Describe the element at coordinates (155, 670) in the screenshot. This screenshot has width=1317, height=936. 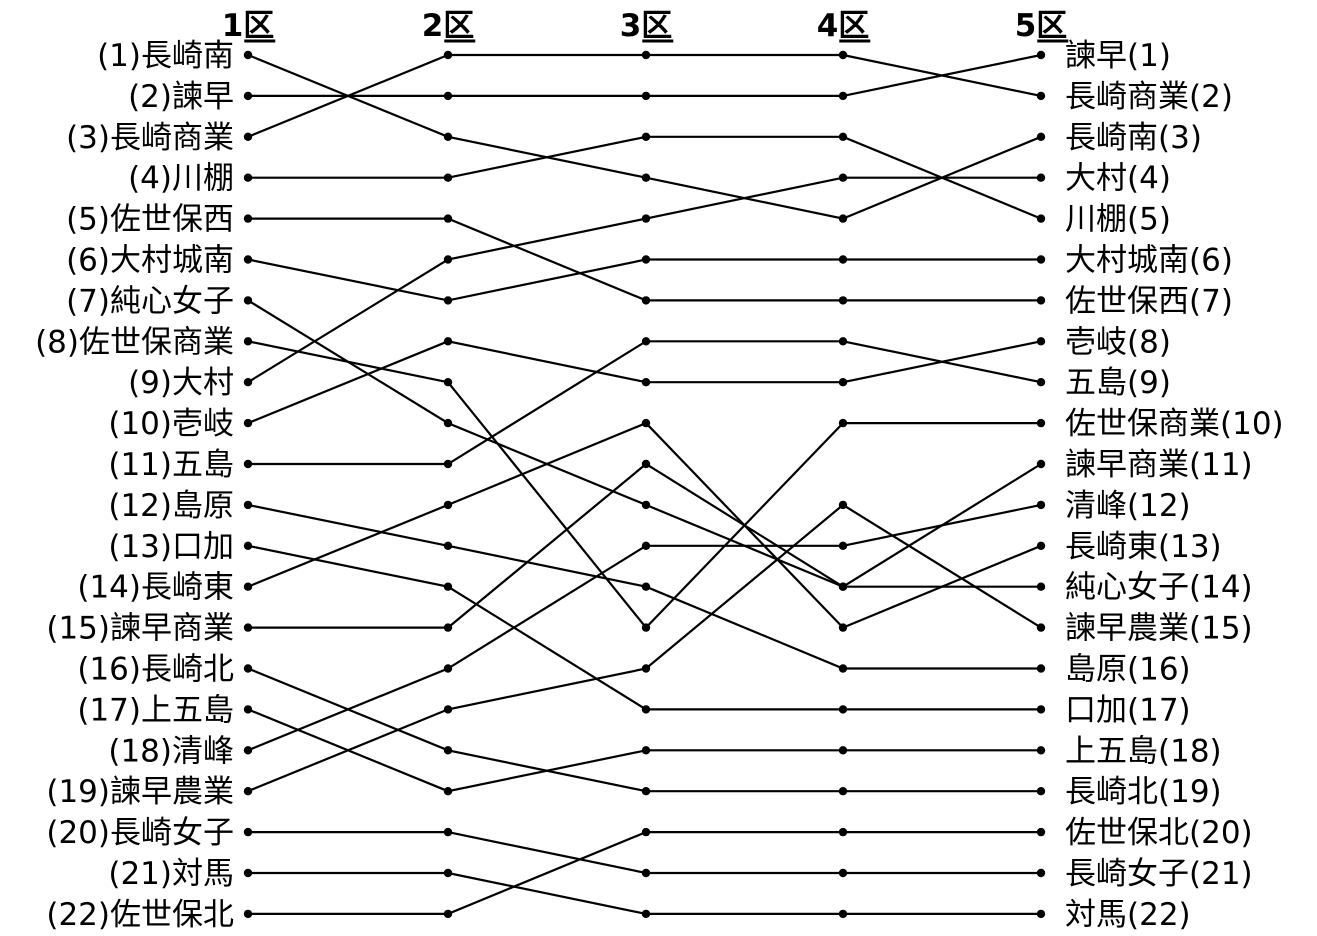
I see `start-rank-label: (16)長崎北` at that location.